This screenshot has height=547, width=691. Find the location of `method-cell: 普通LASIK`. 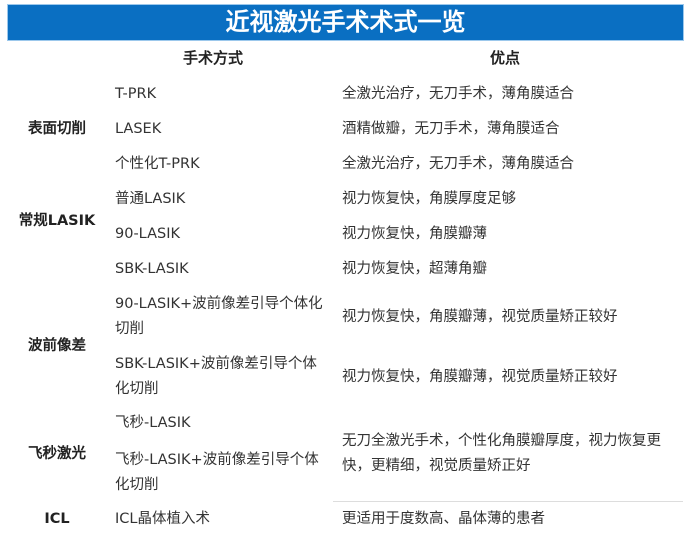

method-cell: 普通LASIK is located at coordinates (150, 199).